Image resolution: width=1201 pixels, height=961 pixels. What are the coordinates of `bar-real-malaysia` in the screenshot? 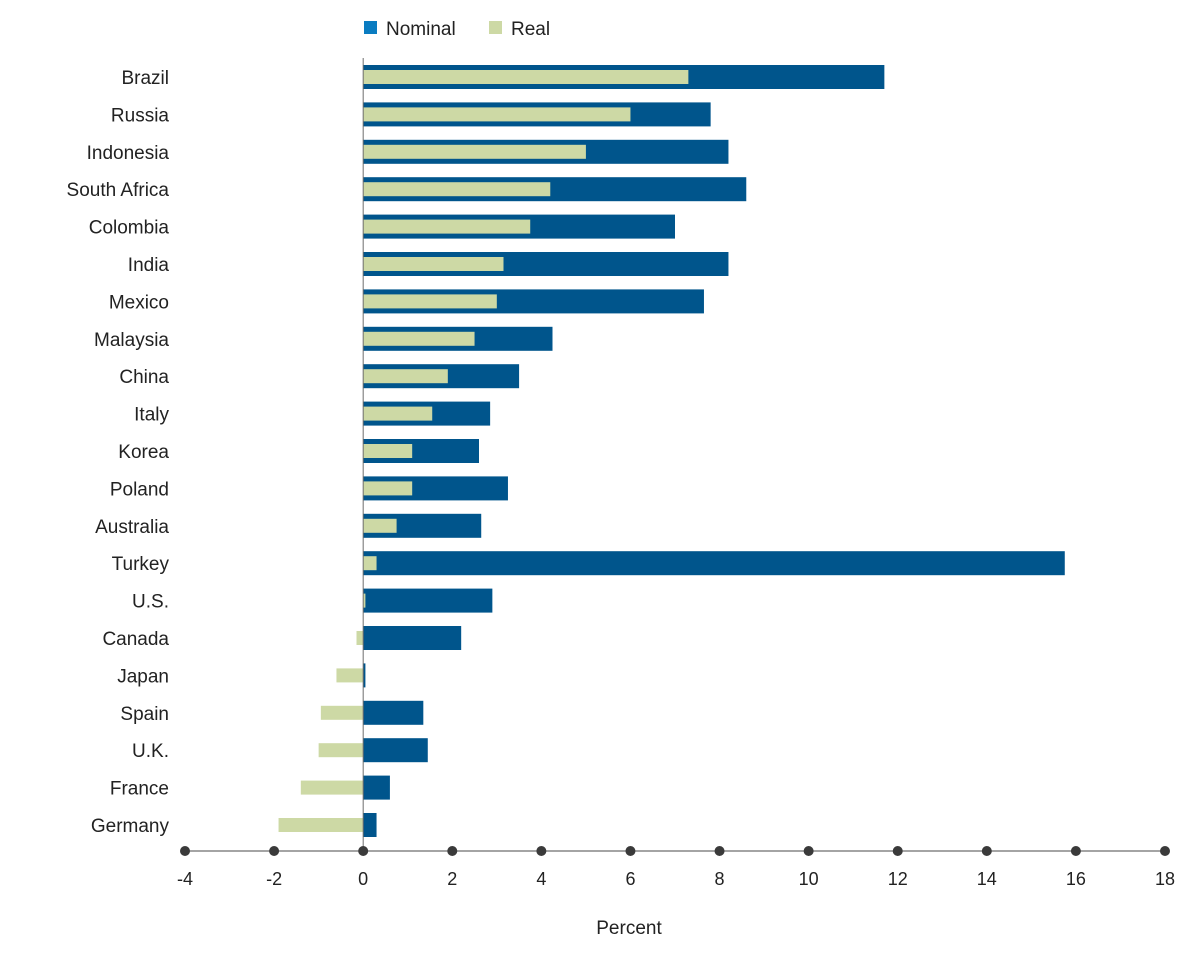 It's located at (419, 338).